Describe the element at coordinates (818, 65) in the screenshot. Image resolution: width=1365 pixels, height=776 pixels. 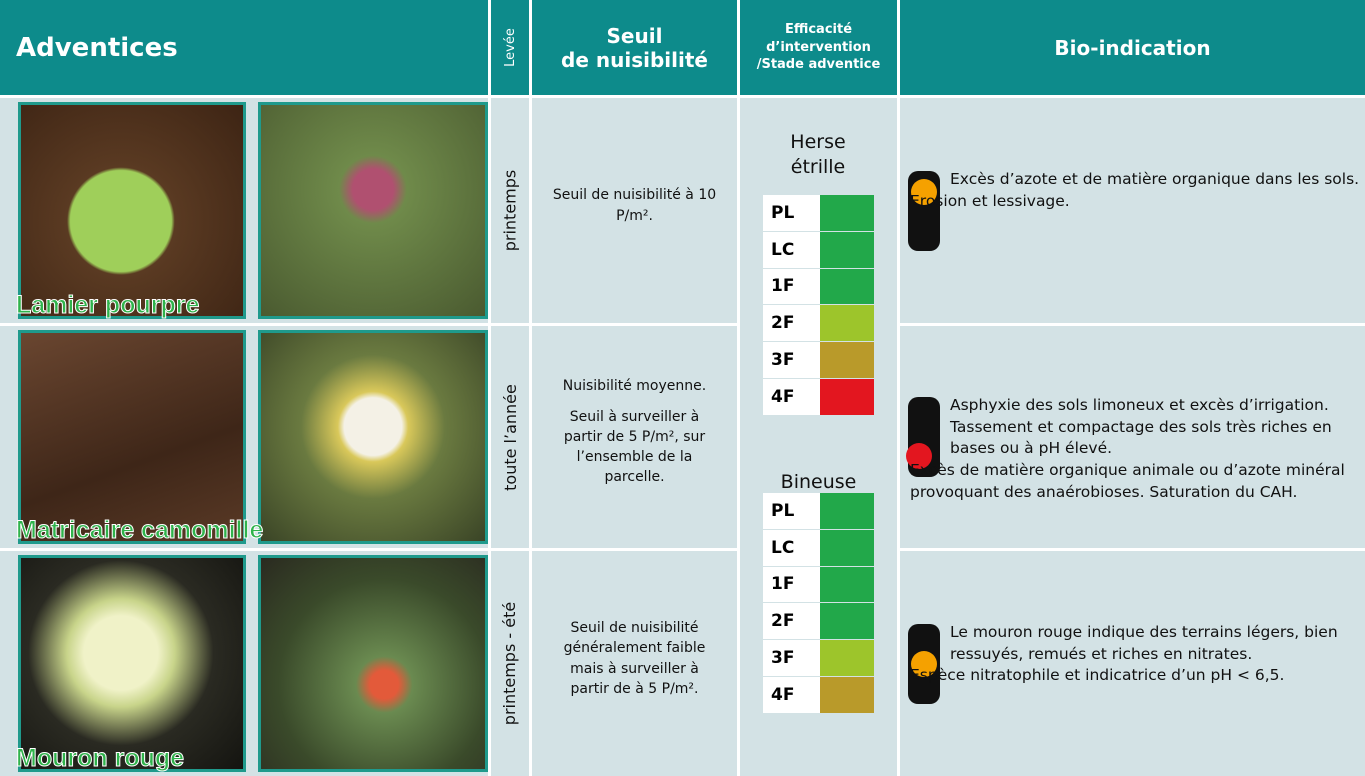
I see `header-line: /Stade adventice` at that location.